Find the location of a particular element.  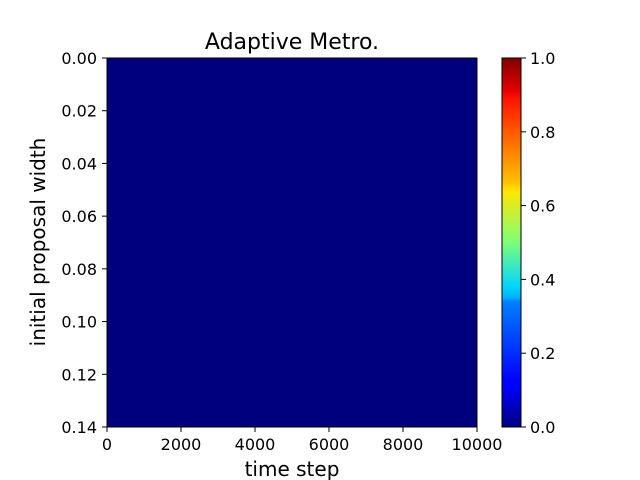

colorbar-tick-label: 0.0 is located at coordinates (542, 427).